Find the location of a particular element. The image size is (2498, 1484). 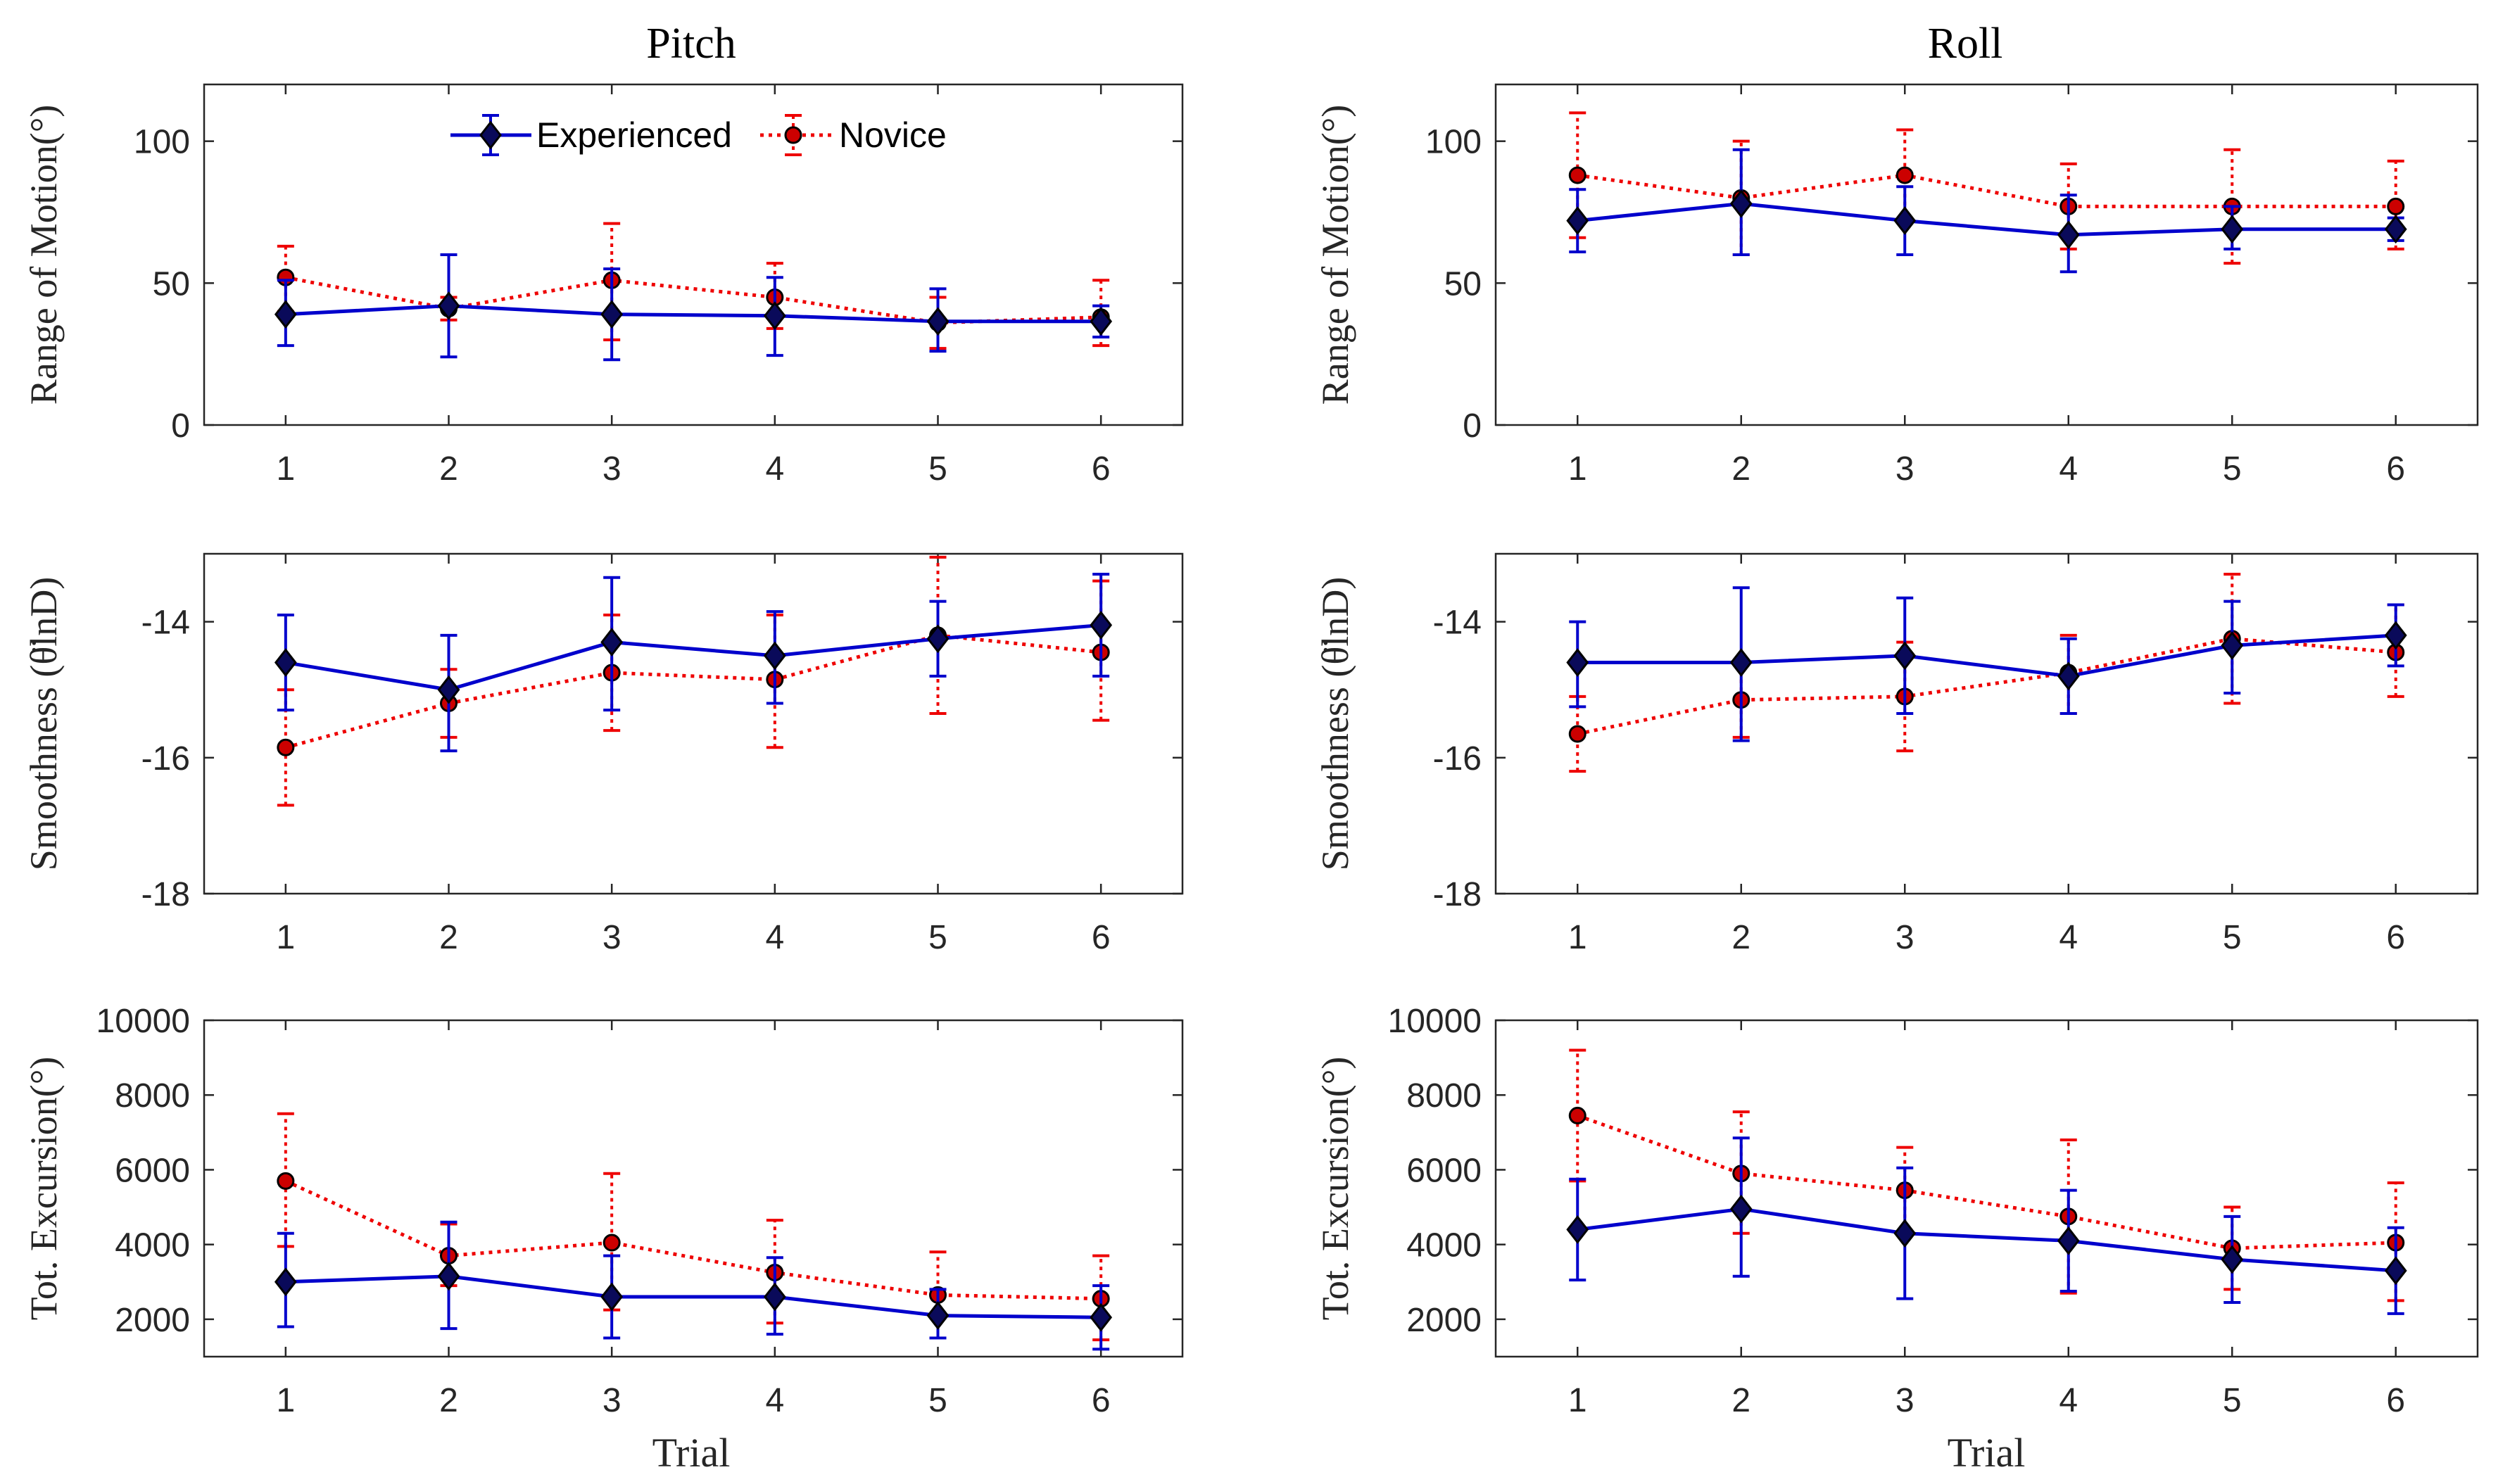

pitch-smooth-novice-series-line is located at coordinates (693, 691).